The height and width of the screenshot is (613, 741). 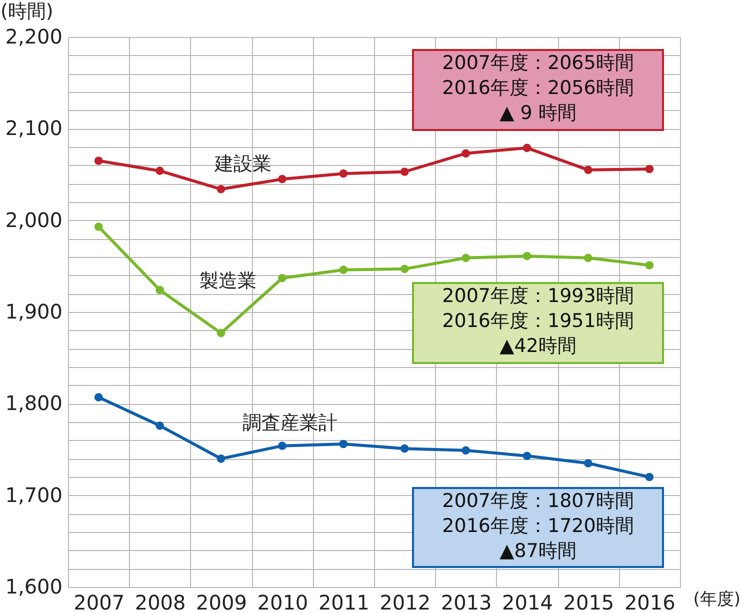 What do you see at coordinates (228, 281) in the screenshot?
I see `series-label: 製造業` at bounding box center [228, 281].